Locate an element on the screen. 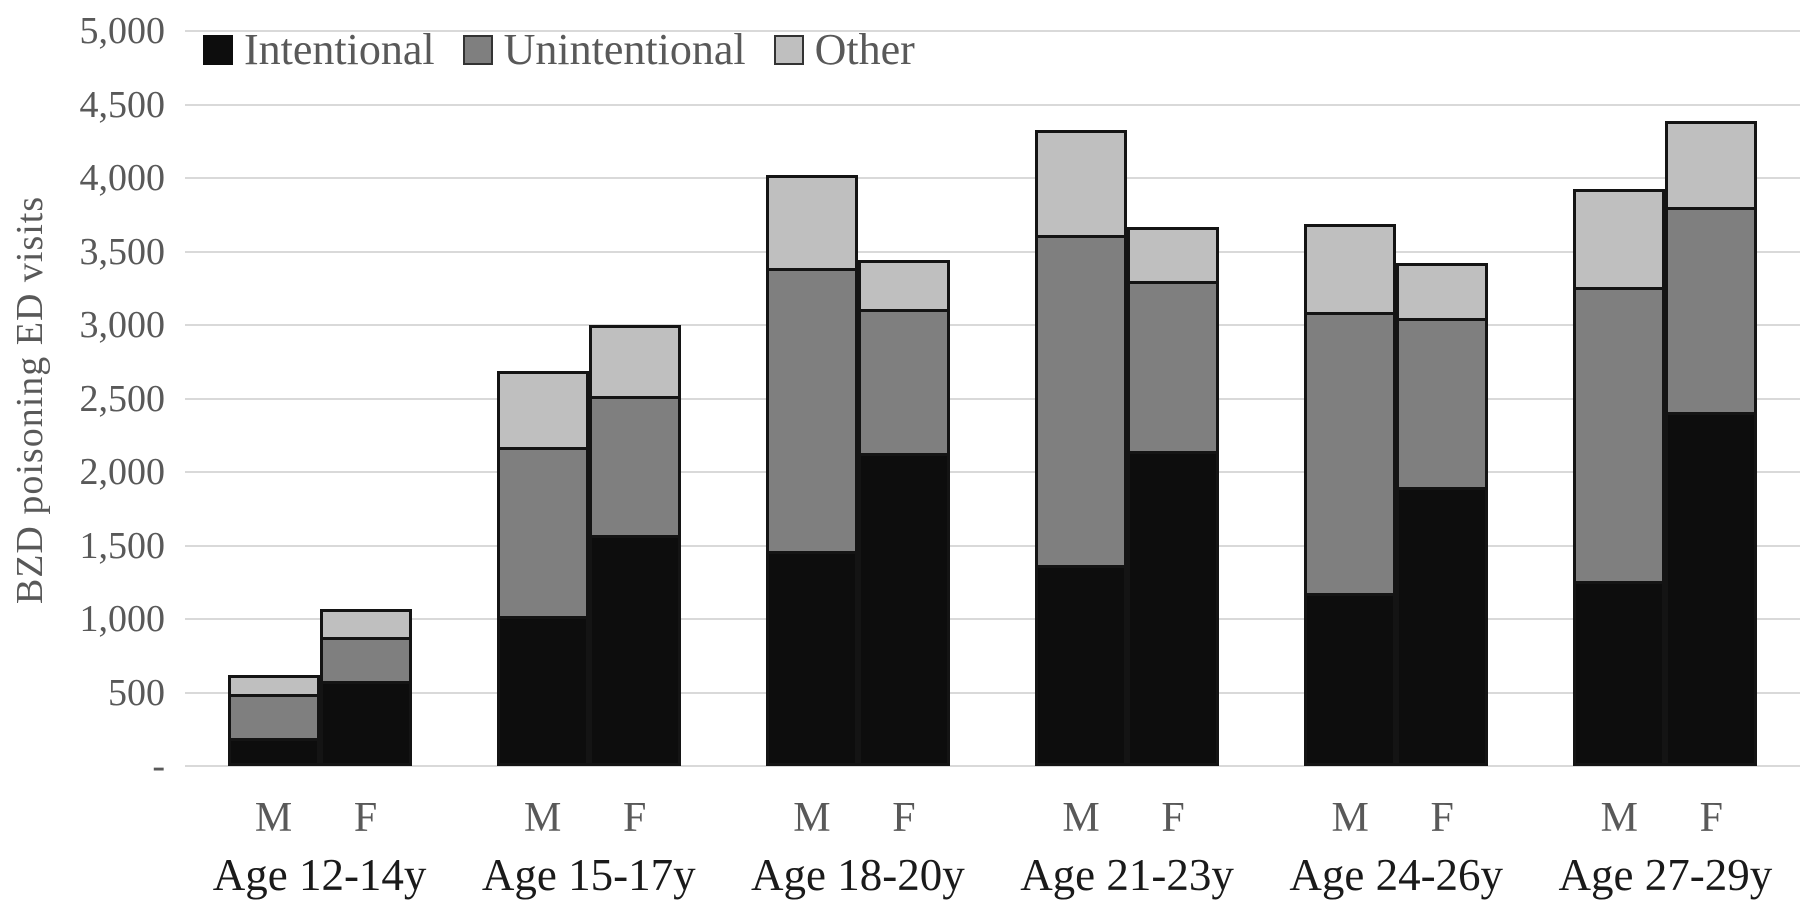 Image resolution: width=1800 pixels, height=907 pixels. y-tick-label-3000: 3,000 is located at coordinates (122, 325).